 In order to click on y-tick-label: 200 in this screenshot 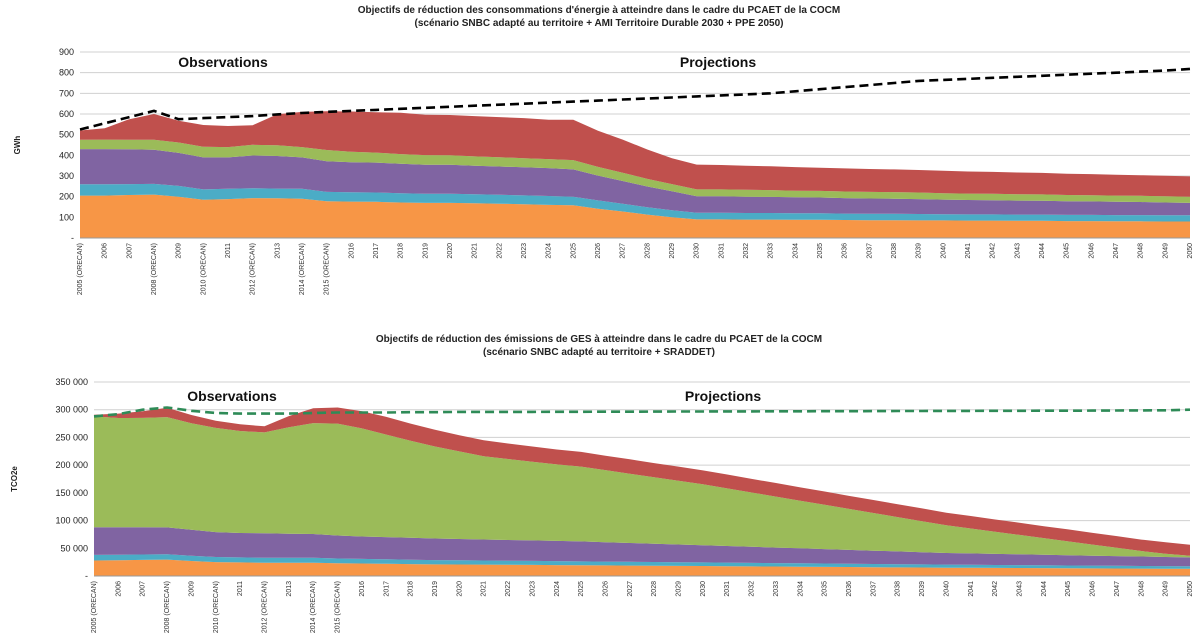, I will do `click(66, 197)`.